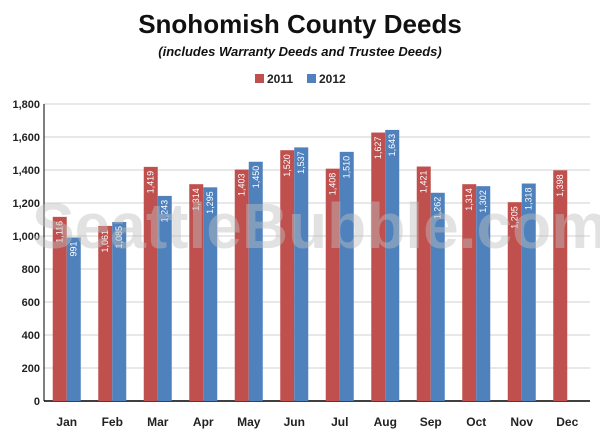 The width and height of the screenshot is (600, 441). Describe the element at coordinates (165, 211) in the screenshot. I see `data-label: 1,243` at that location.